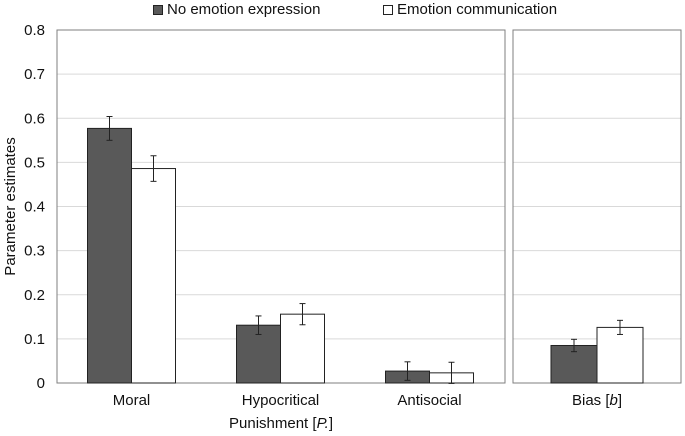  Describe the element at coordinates (34, 30) in the screenshot. I see `y-tick-label: 0.8` at that location.